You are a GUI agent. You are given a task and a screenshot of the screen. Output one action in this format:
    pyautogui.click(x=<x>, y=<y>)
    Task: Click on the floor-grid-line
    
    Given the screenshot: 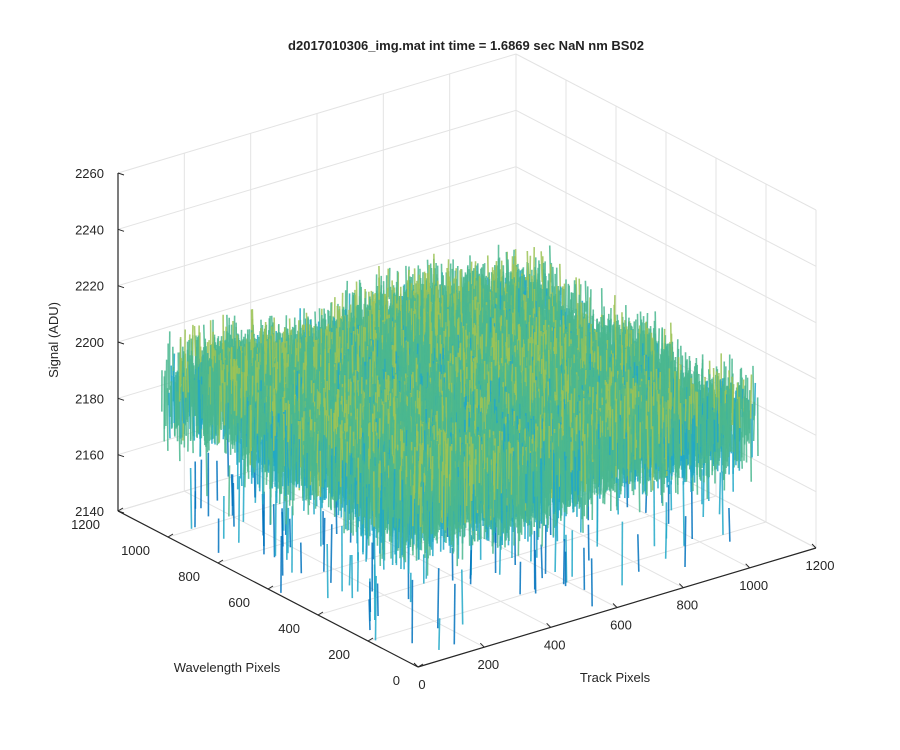 What is the action you would take?
    pyautogui.click(x=517, y=555)
    